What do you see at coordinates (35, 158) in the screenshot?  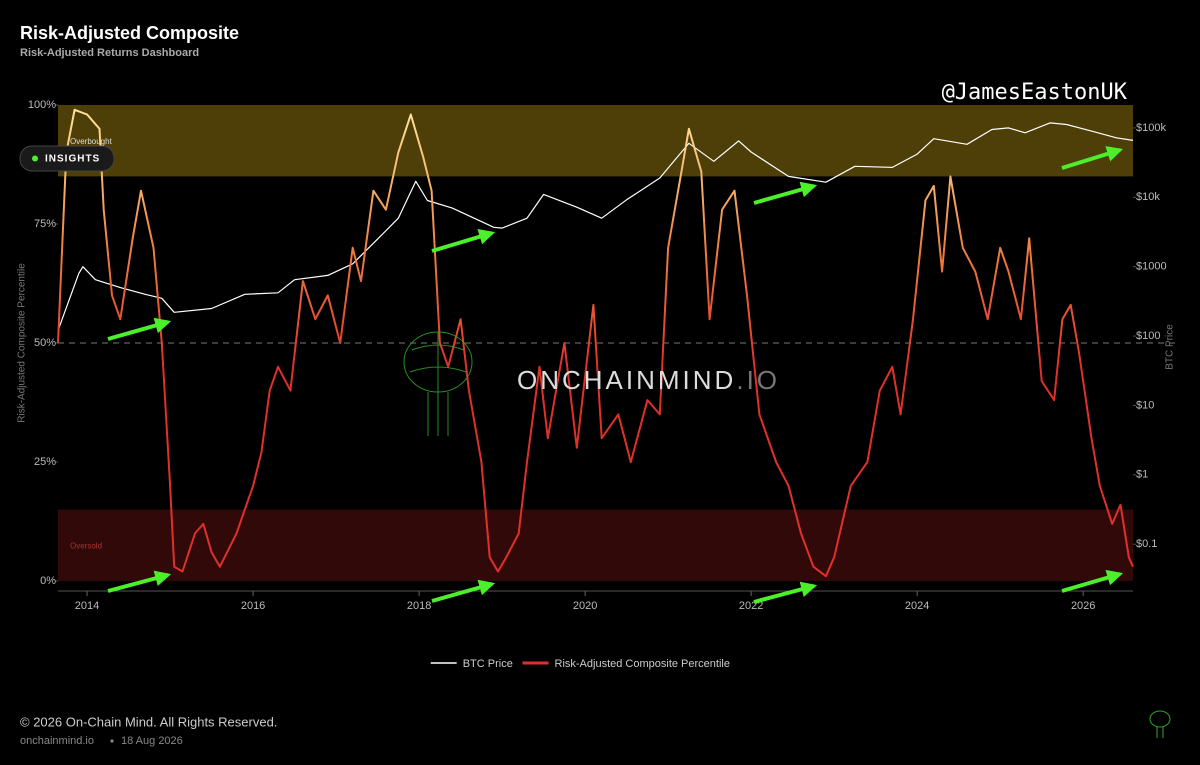 I see `insights-dot` at bounding box center [35, 158].